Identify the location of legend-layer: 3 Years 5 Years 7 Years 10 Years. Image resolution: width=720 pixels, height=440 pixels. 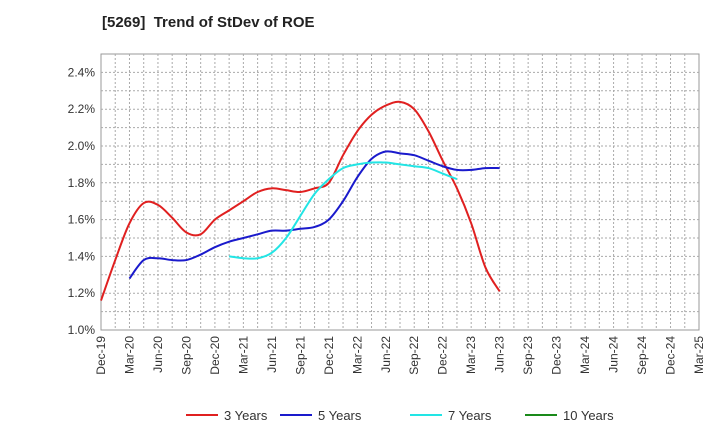
(400, 415).